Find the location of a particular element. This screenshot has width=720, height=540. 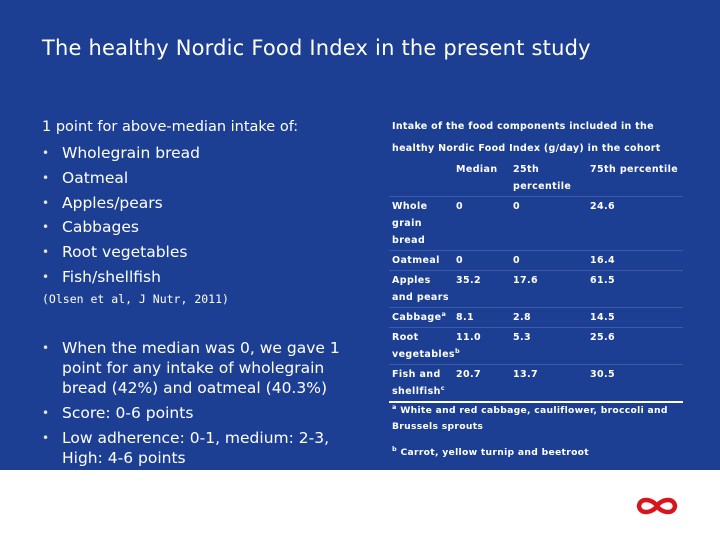

median-cell: 35.2 is located at coordinates (481, 289).